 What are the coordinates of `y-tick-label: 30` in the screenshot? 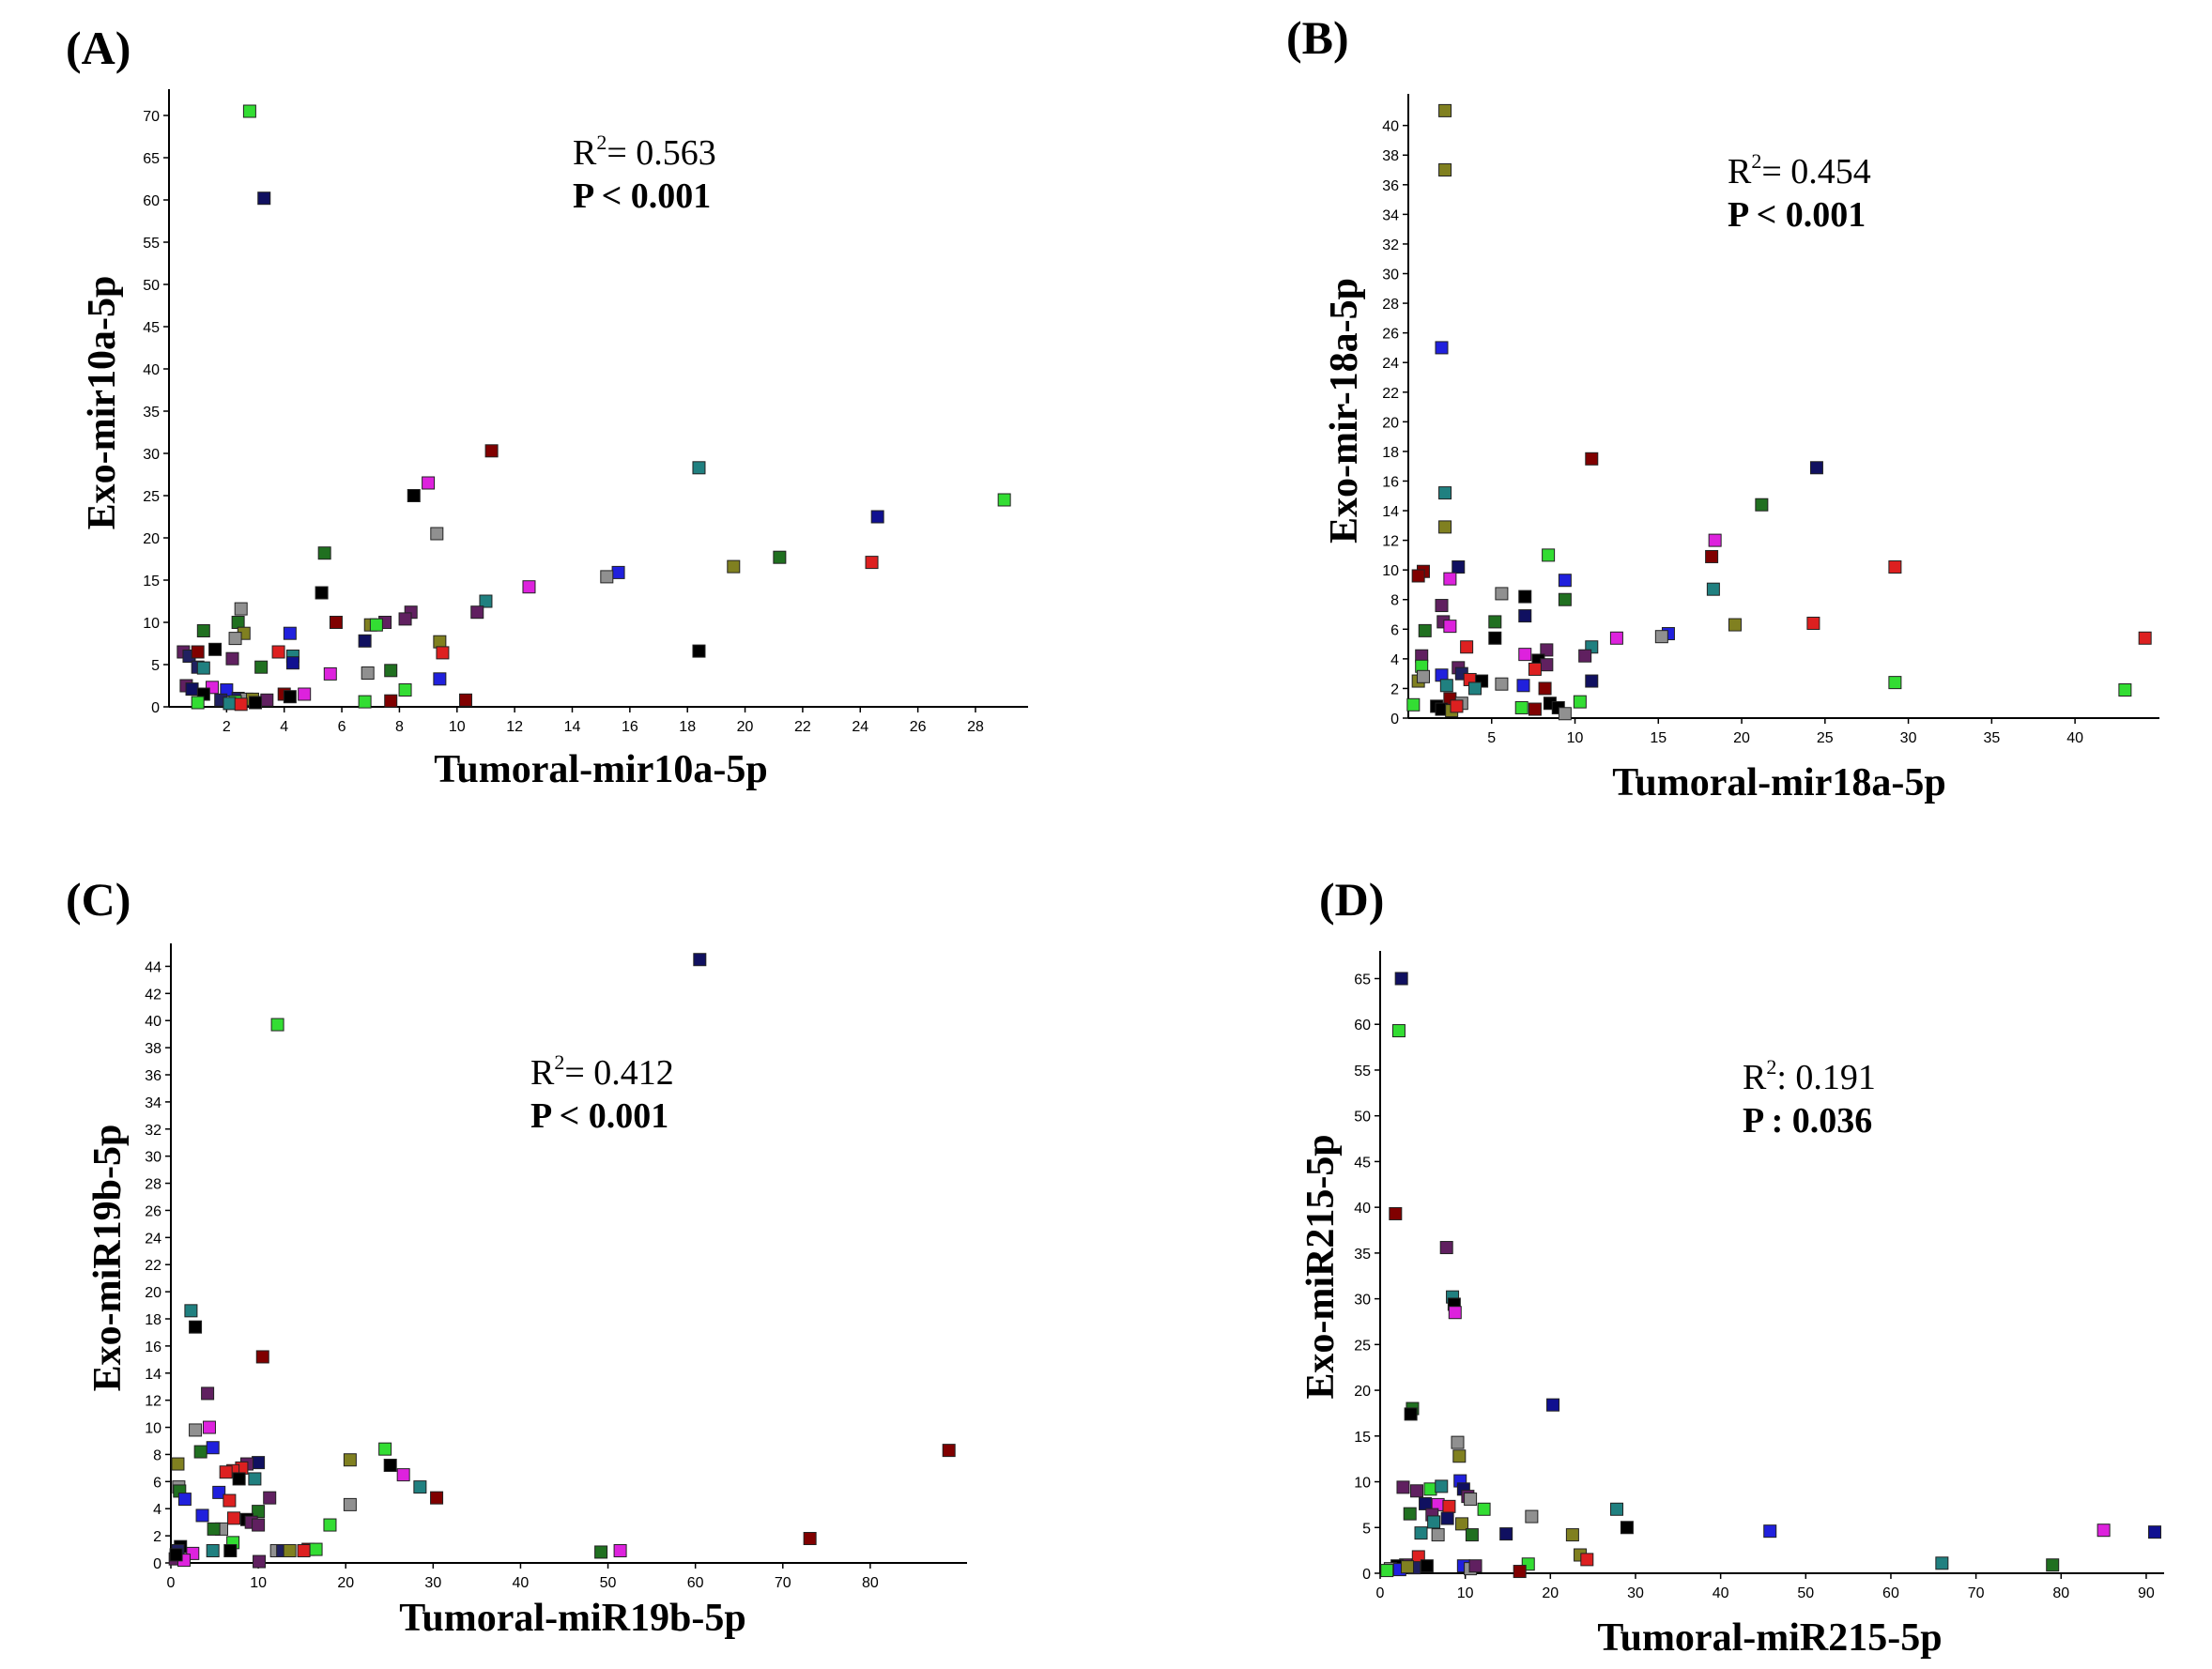 It's located at (1362, 1301).